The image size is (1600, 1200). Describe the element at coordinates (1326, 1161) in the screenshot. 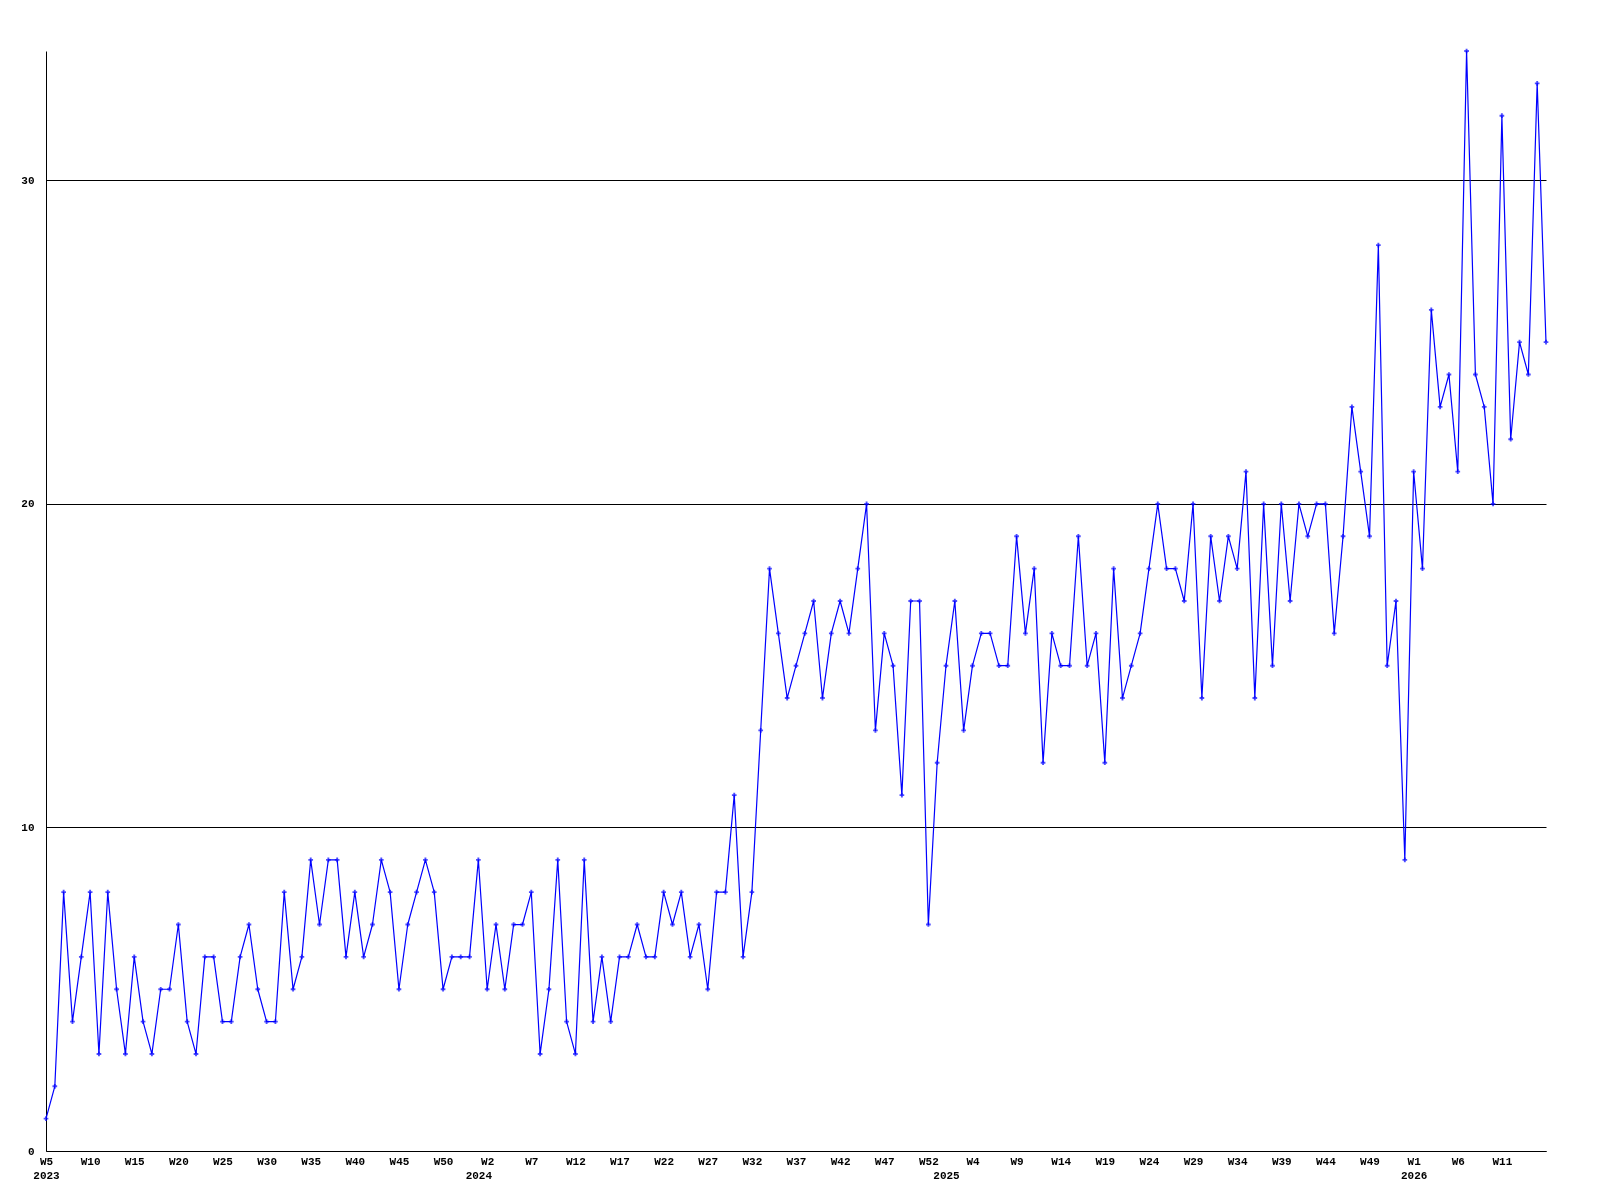

I see `x-tick-label: W44` at that location.